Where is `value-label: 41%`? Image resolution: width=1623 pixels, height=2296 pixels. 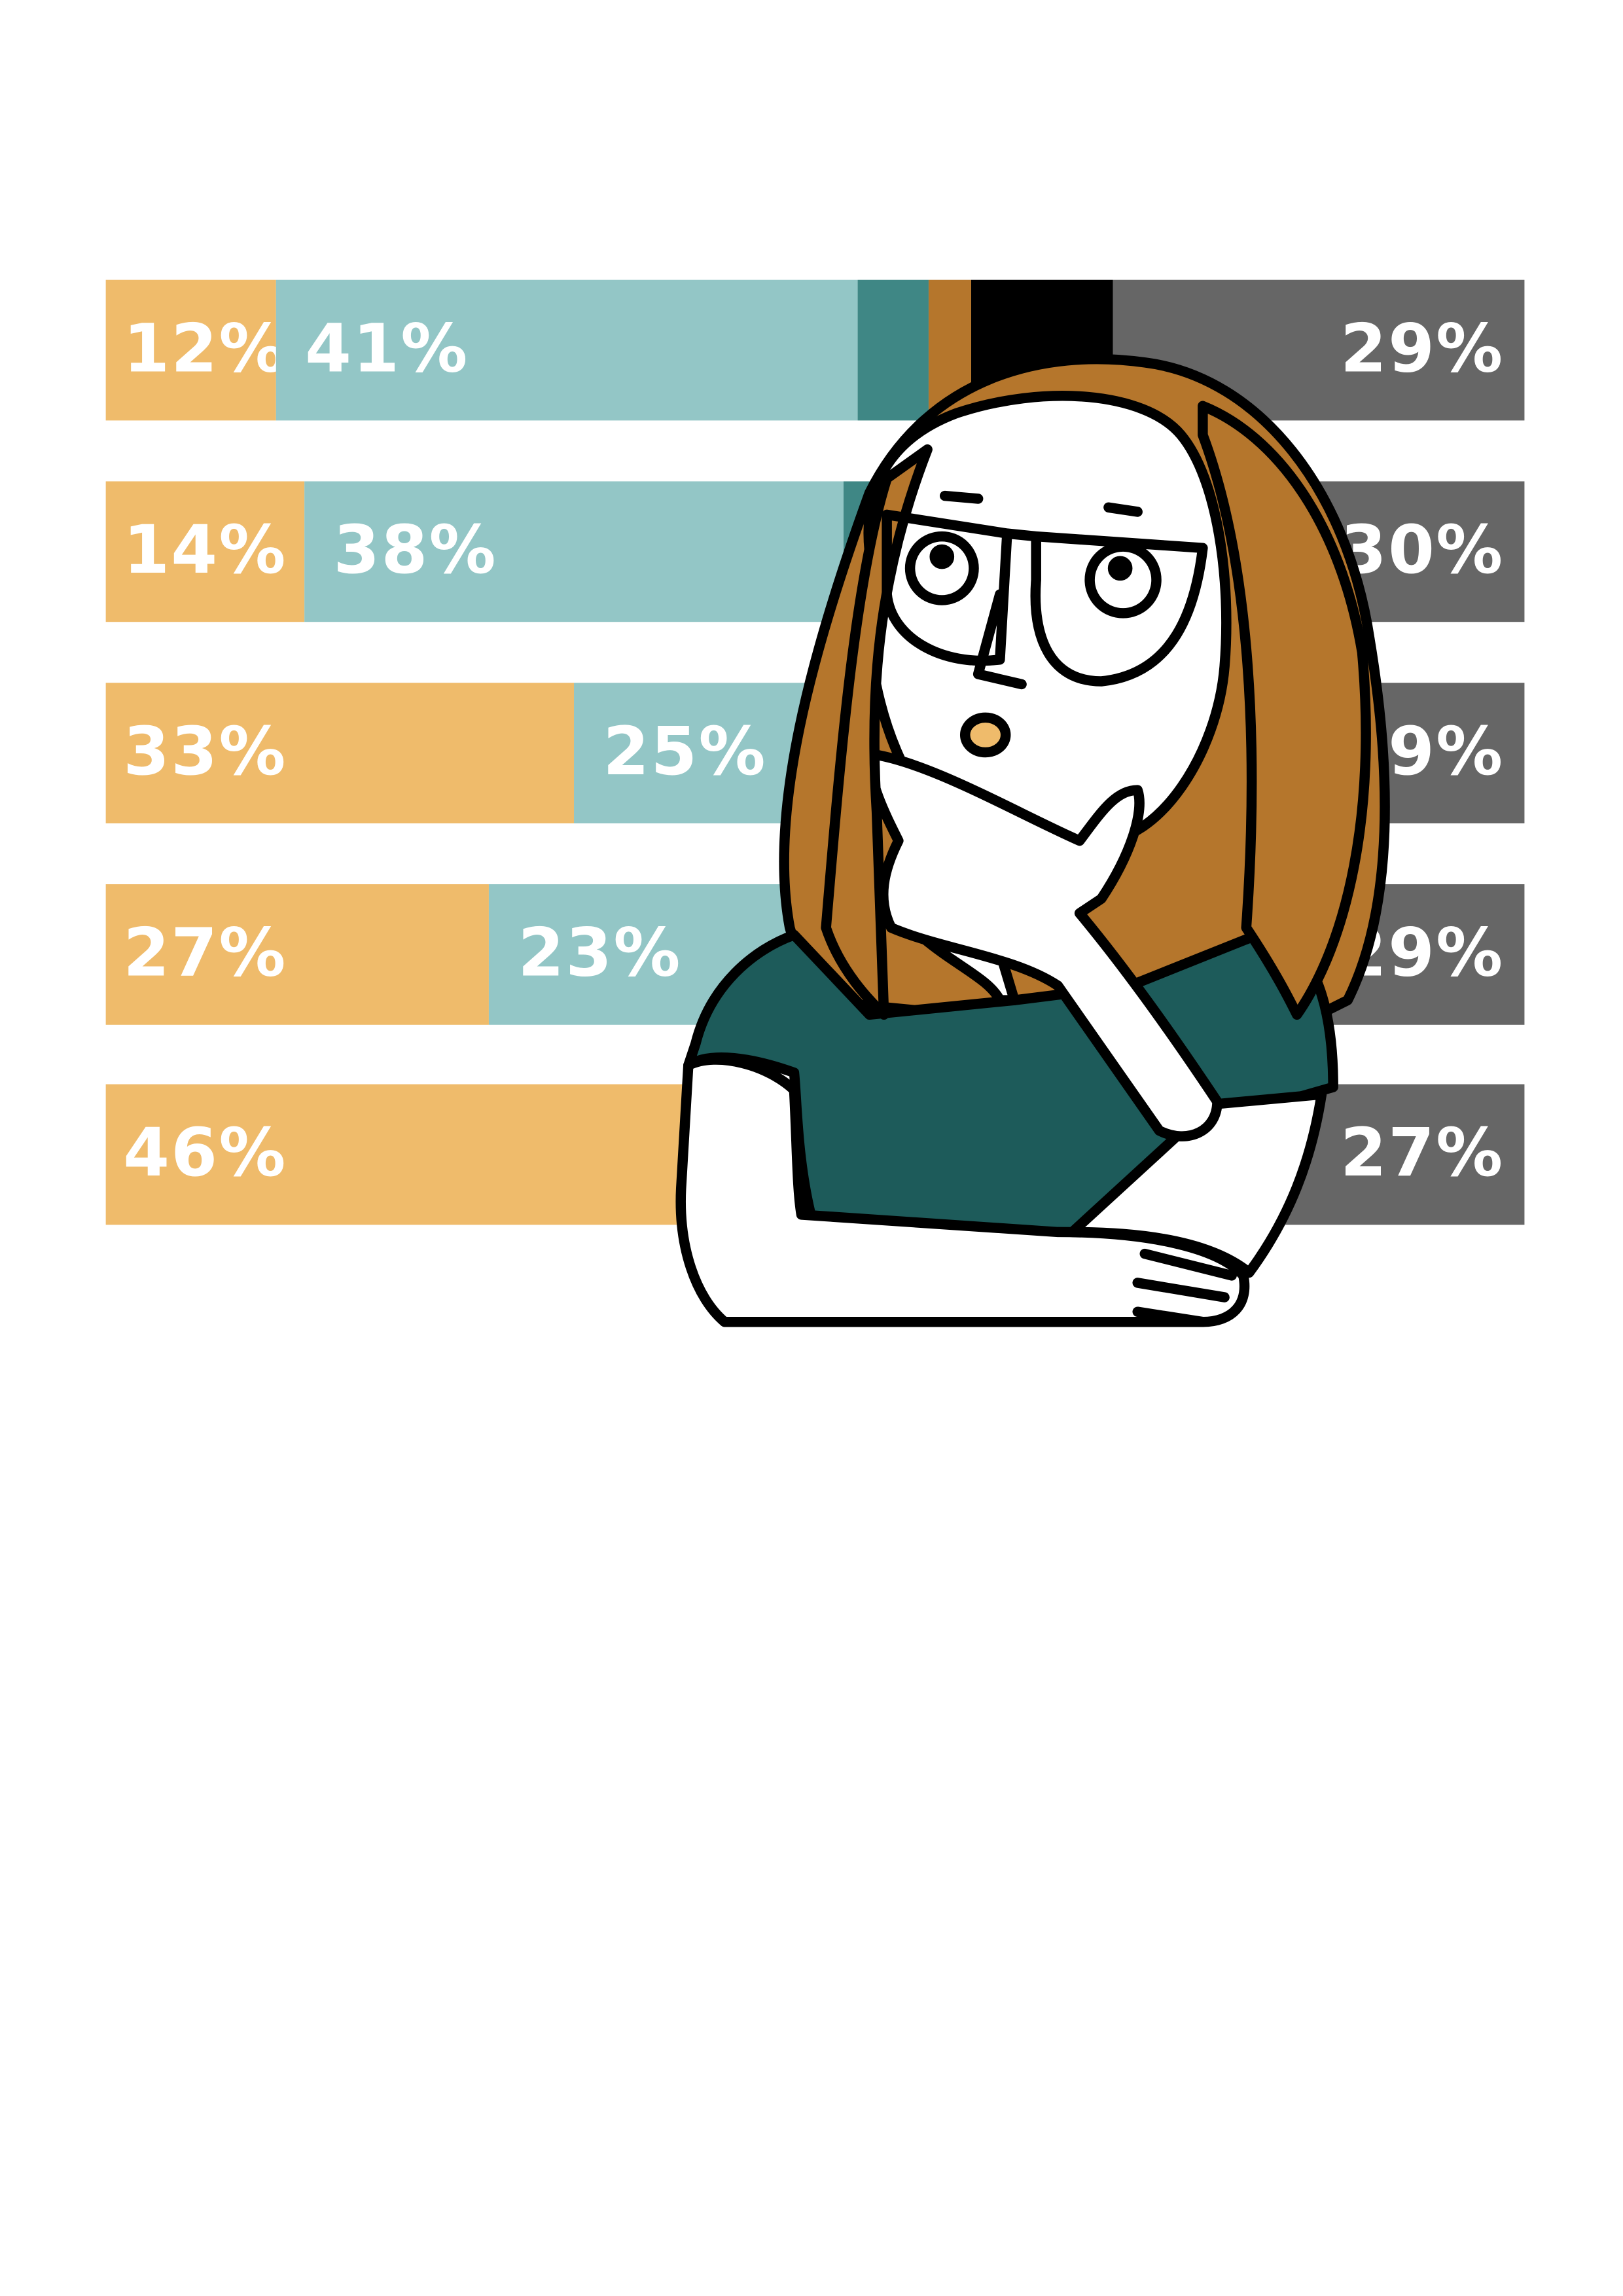
value-label: 41% is located at coordinates (387, 348).